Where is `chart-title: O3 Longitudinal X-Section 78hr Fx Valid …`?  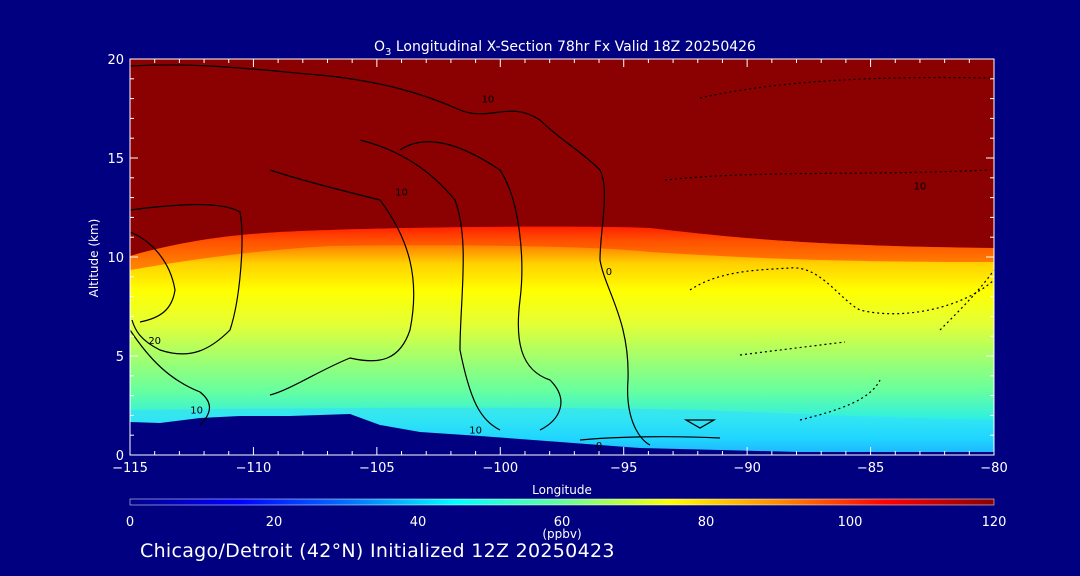 chart-title: O3 Longitudinal X-Section 78hr Fx Valid … is located at coordinates (565, 48).